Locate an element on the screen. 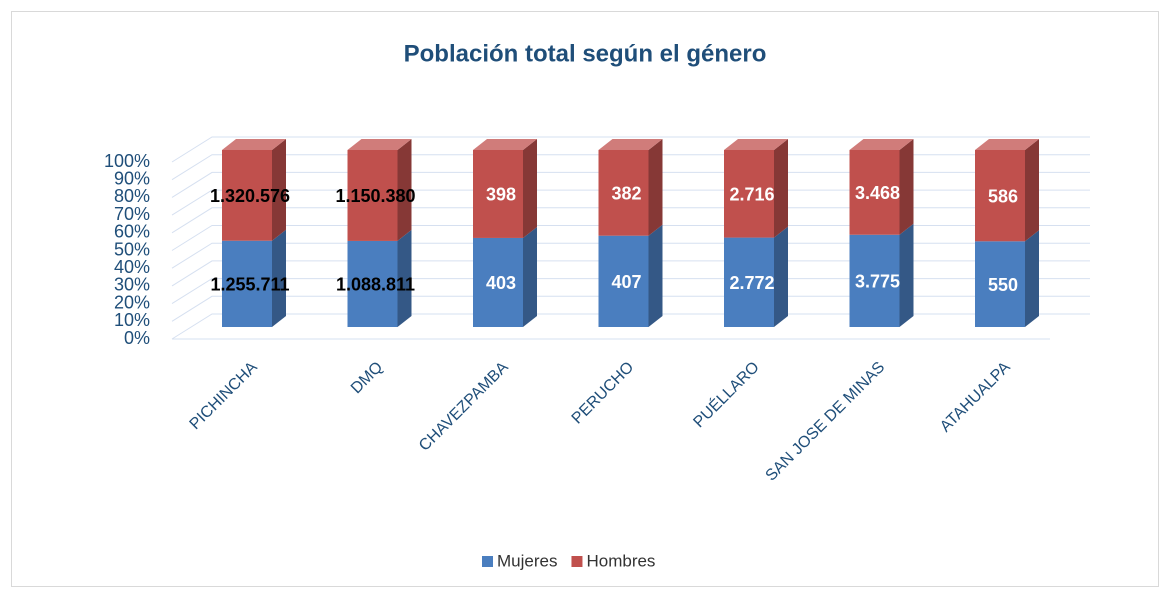 The image size is (1170, 594). data-label: 1.320.576 is located at coordinates (250, 196).